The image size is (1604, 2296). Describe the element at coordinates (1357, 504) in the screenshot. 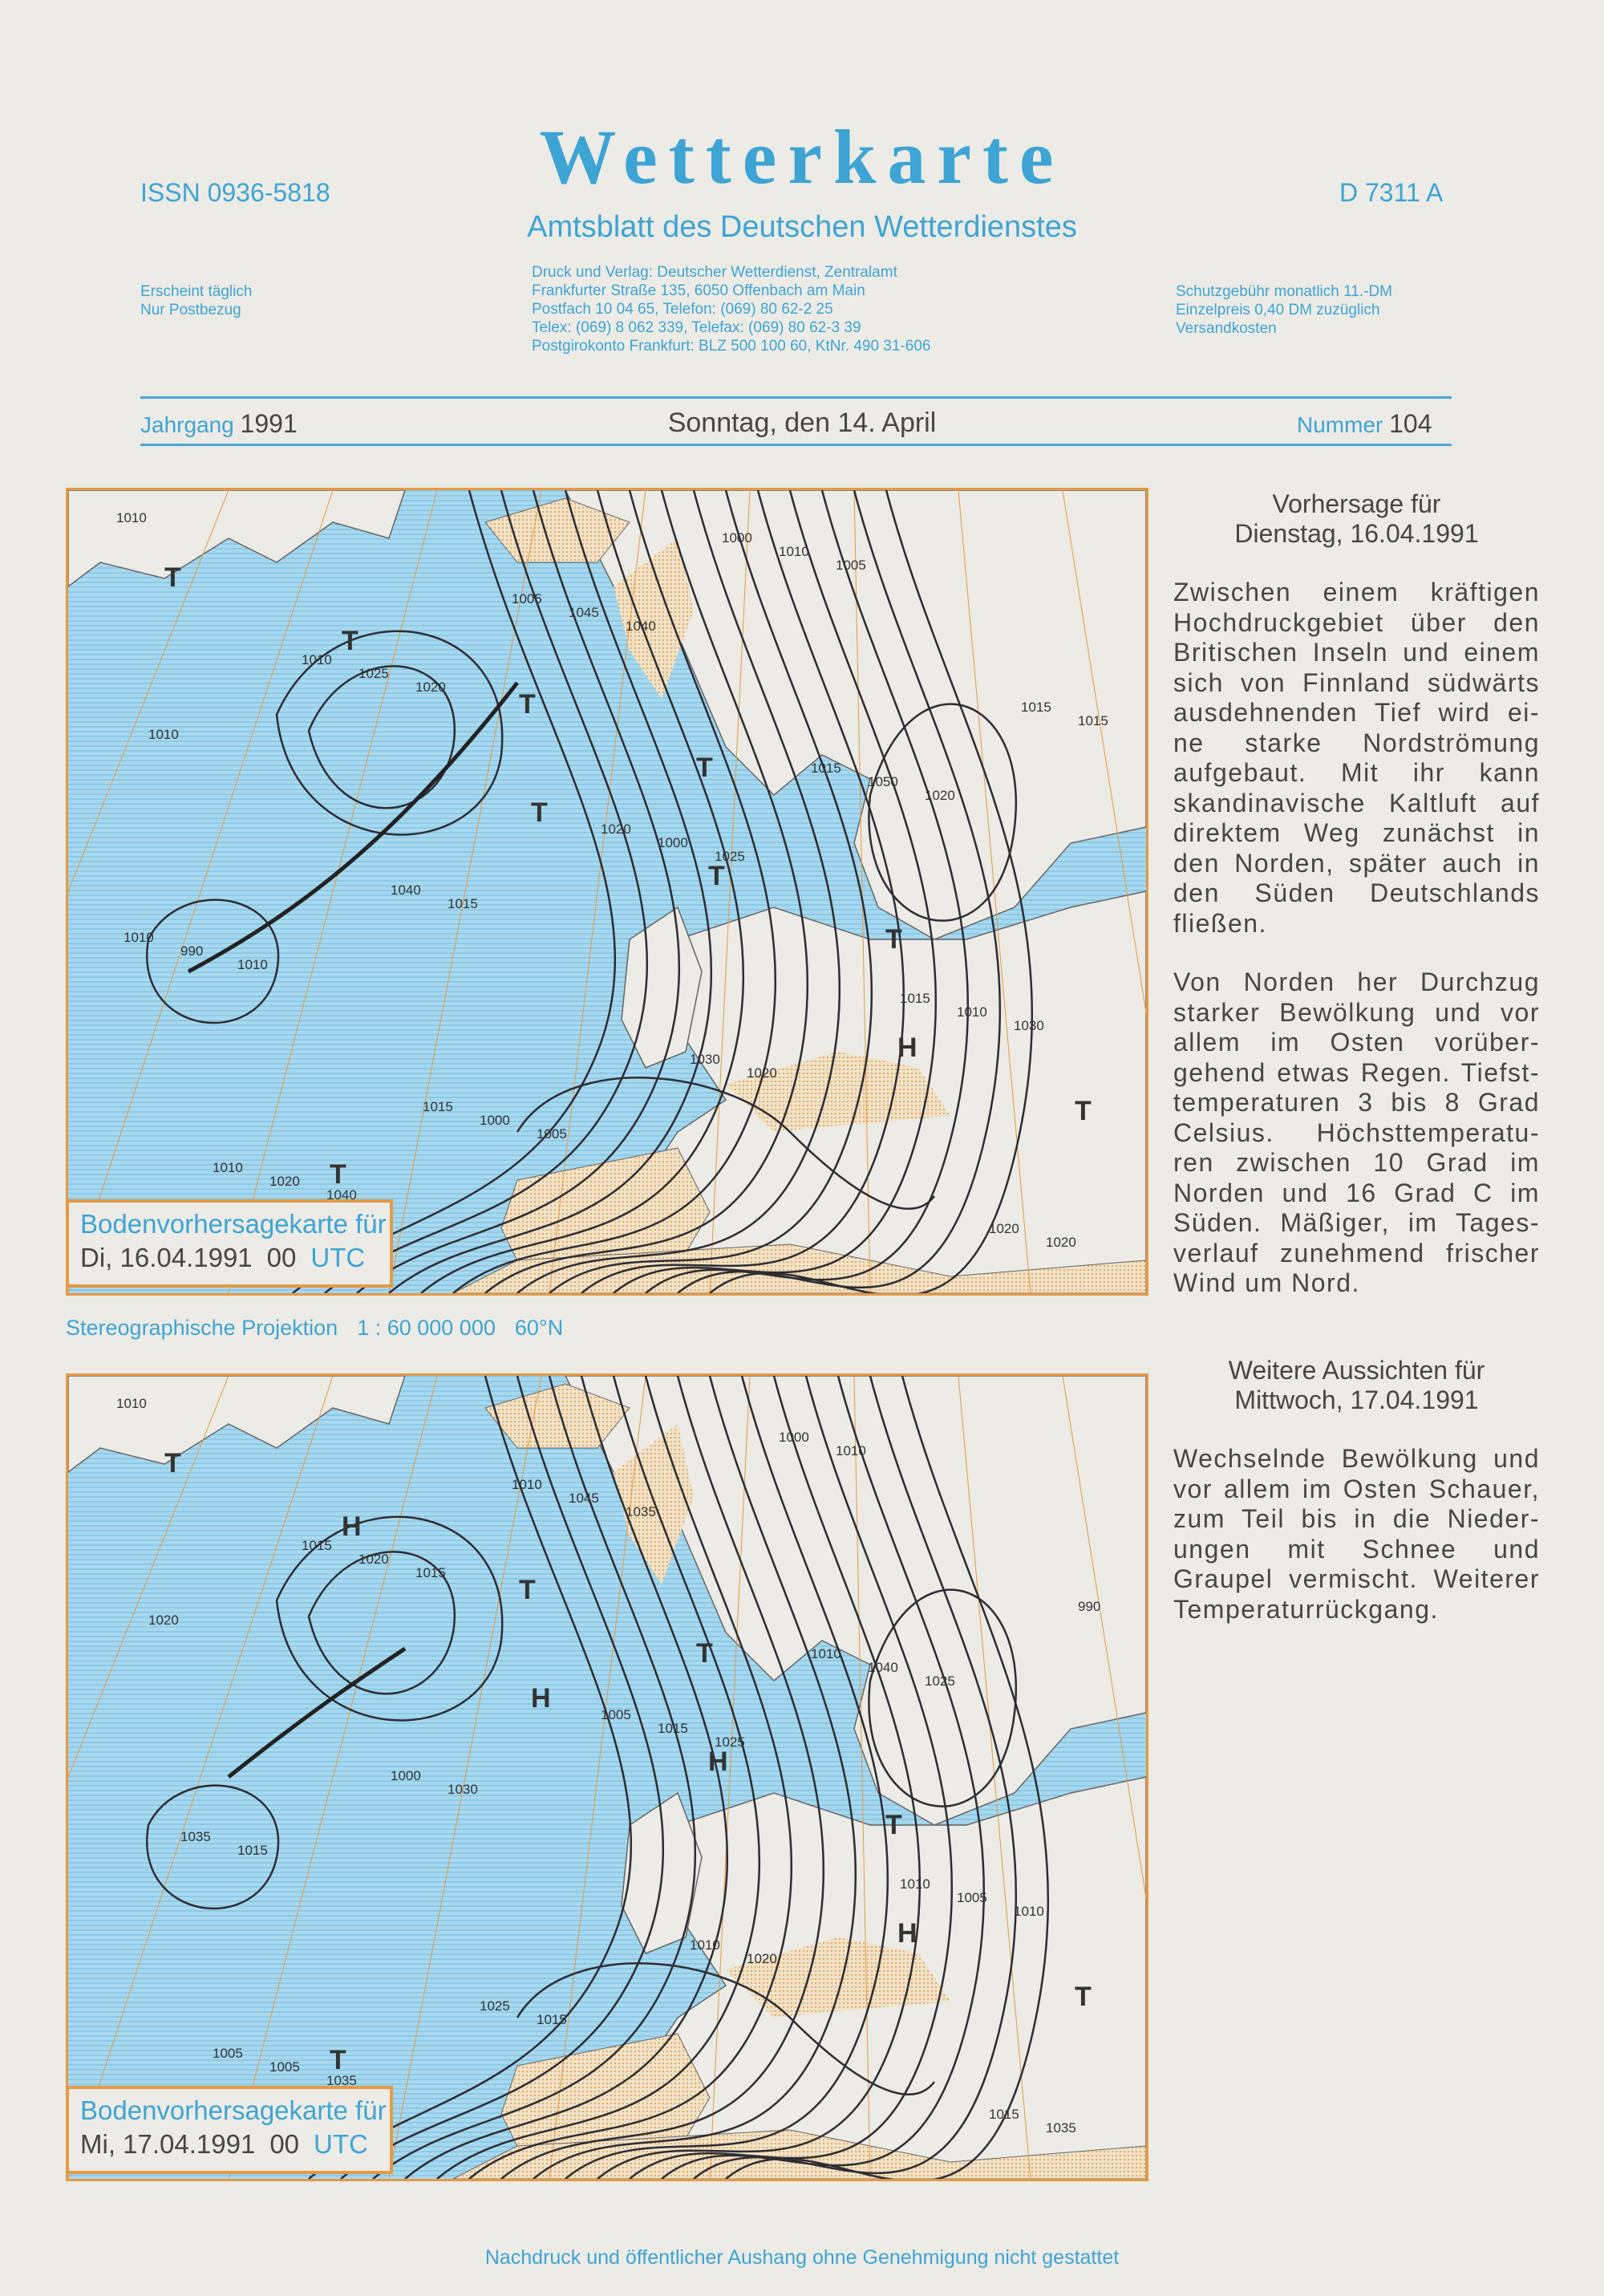

I see `heading-line: Vorhersage für` at that location.